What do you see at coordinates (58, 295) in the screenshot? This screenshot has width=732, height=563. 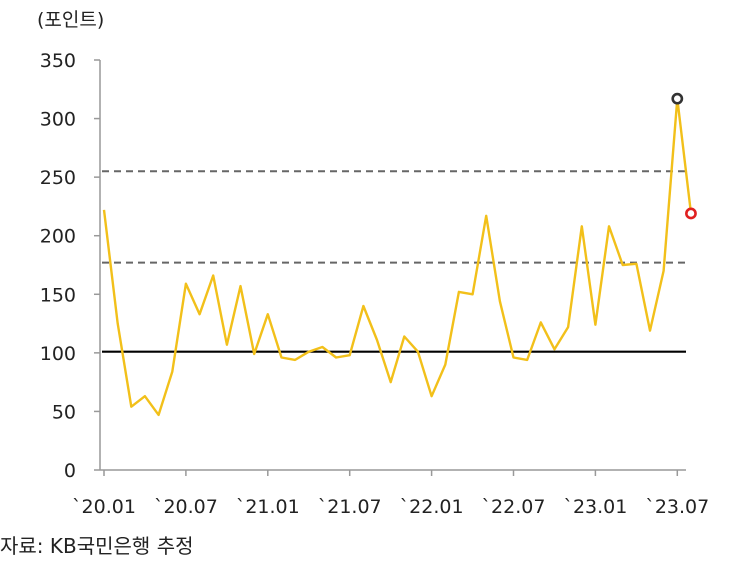 I see `y-tick-label: 150` at bounding box center [58, 295].